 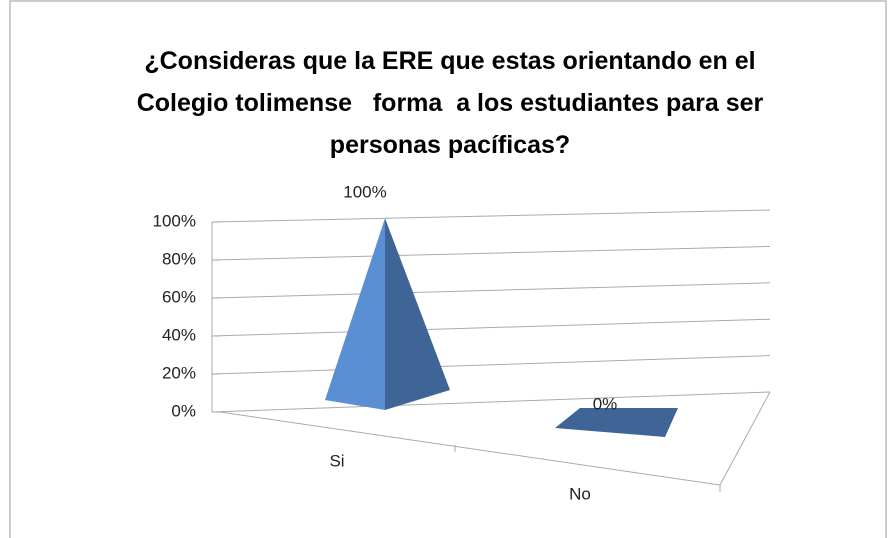 I want to click on x-tick-label: Si, so click(x=336, y=460).